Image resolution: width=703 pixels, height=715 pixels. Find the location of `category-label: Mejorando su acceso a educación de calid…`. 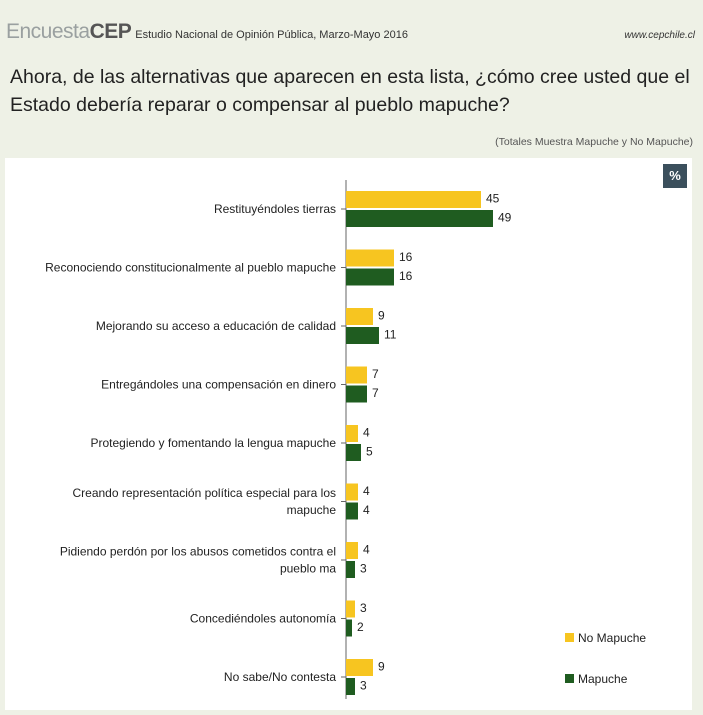

category-label: Mejorando su acceso a educación de calid… is located at coordinates (216, 326).